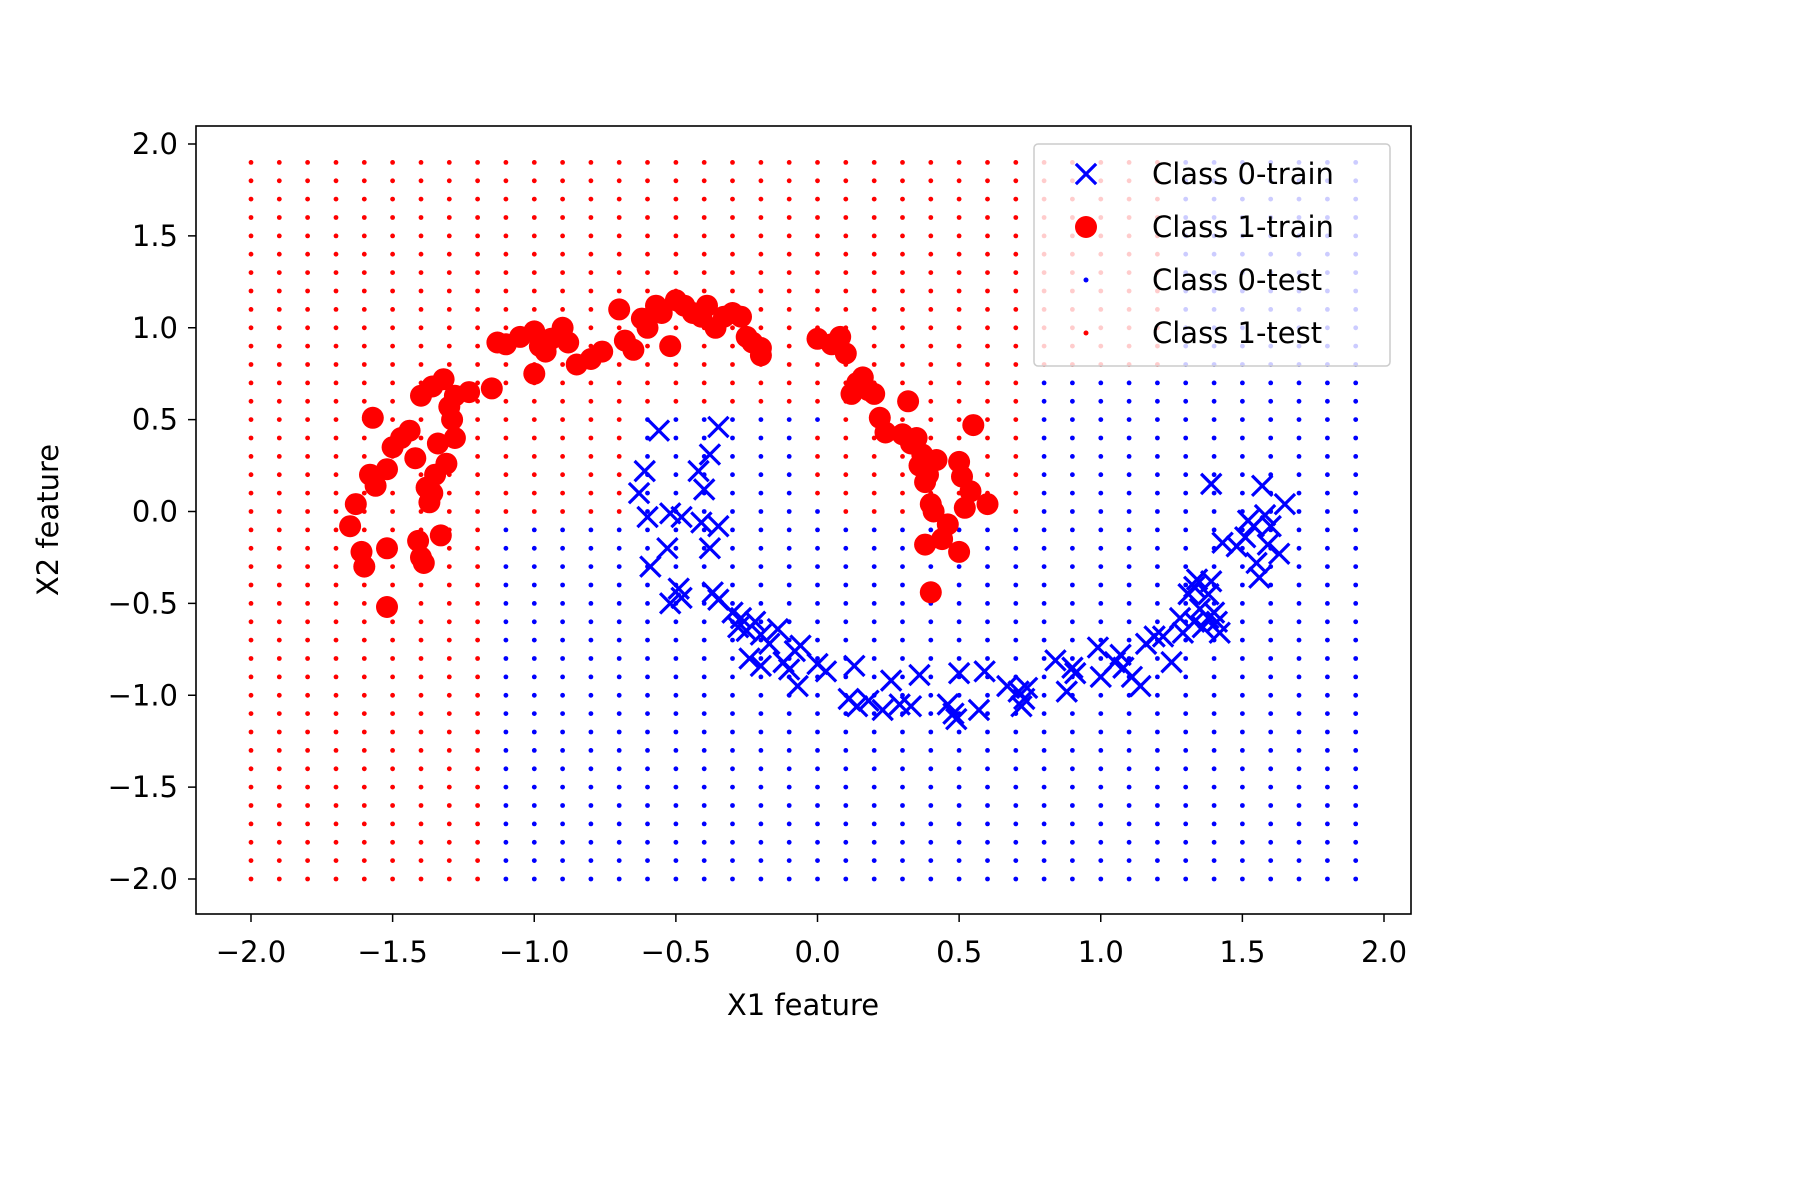  I want to click on y-tick-label: 0.0, so click(155, 512).